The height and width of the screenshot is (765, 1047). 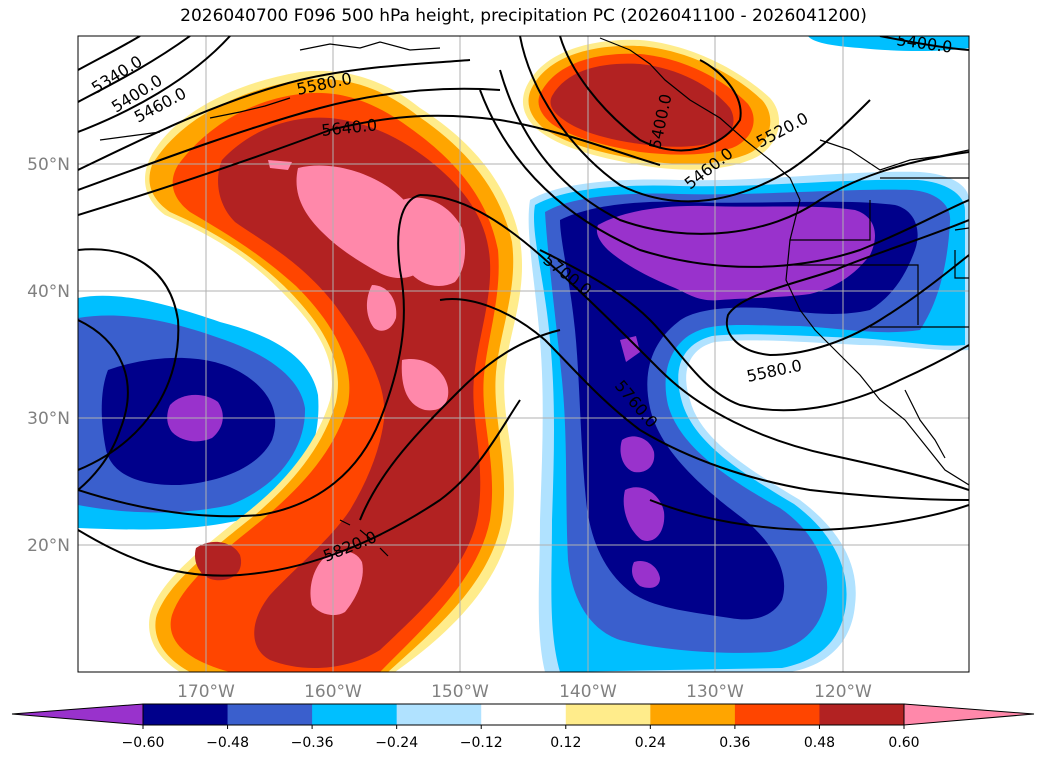 What do you see at coordinates (903, 743) in the screenshot?
I see `colorbar-tick-label: 0.60` at bounding box center [903, 743].